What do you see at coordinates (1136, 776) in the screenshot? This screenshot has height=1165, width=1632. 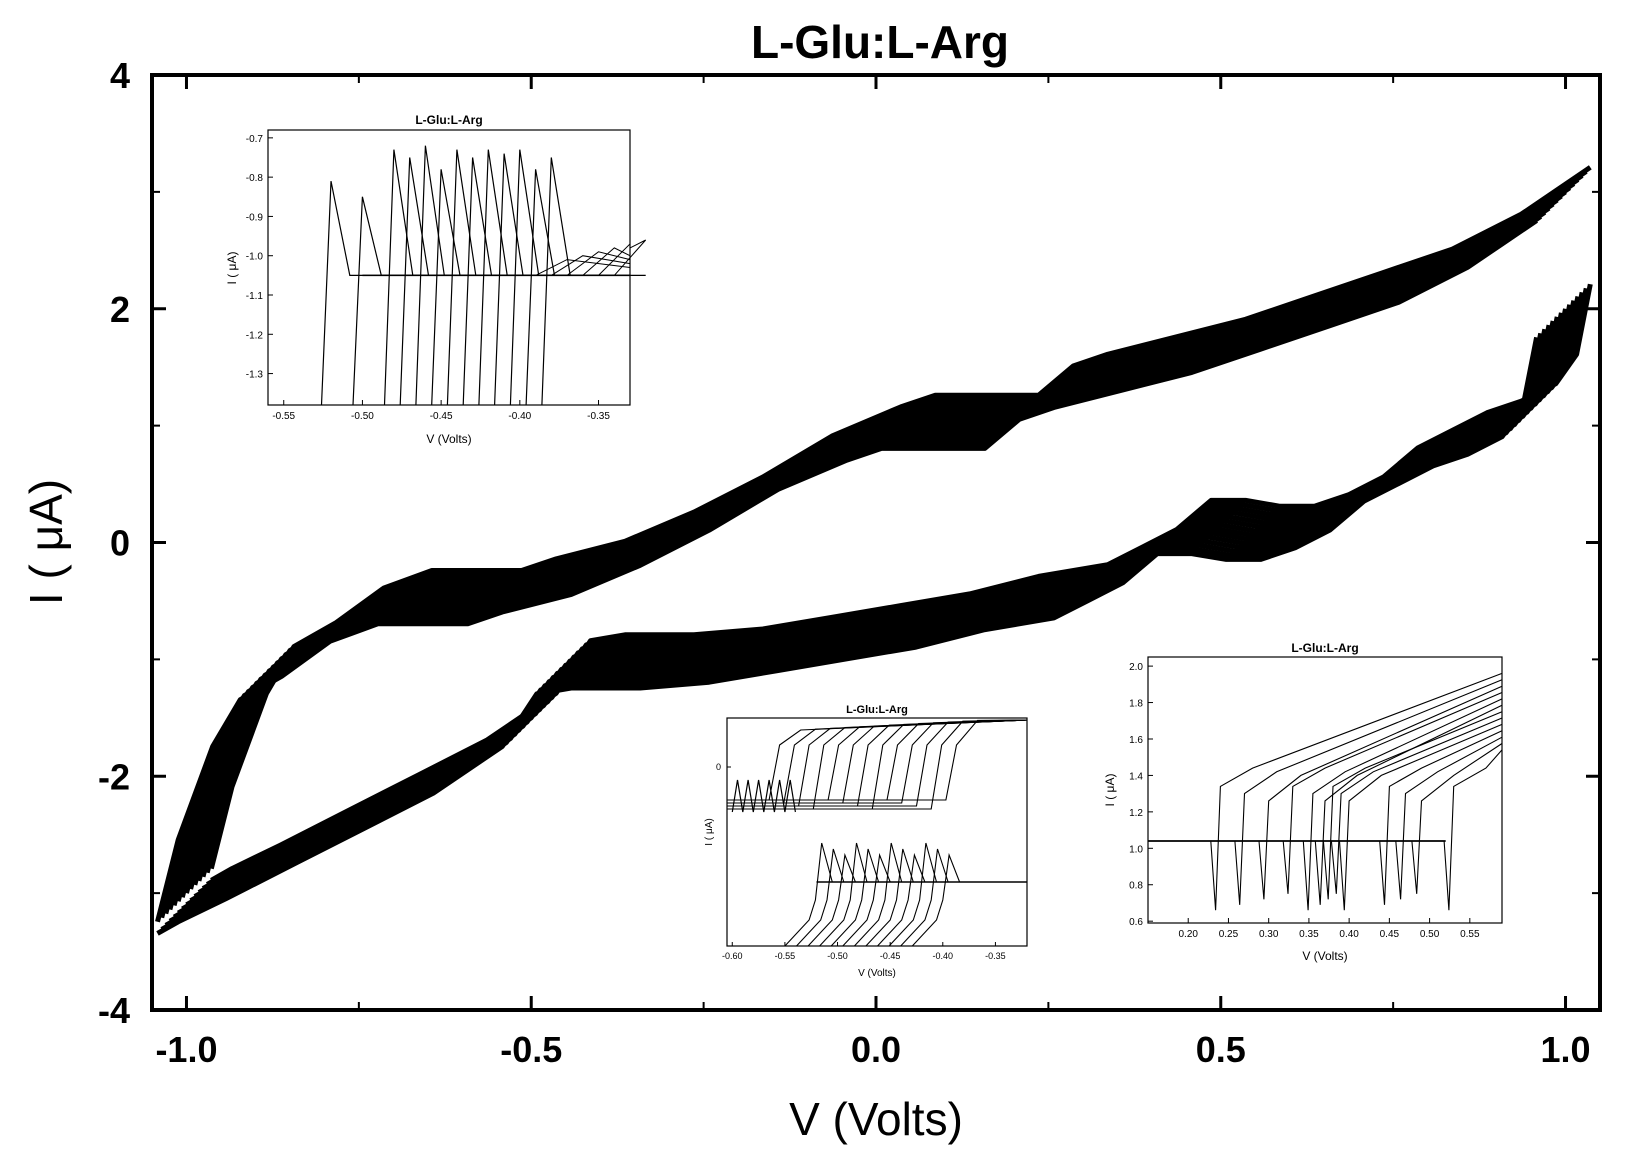 I see `inset3-y-tick-label: 1.4` at bounding box center [1136, 776].